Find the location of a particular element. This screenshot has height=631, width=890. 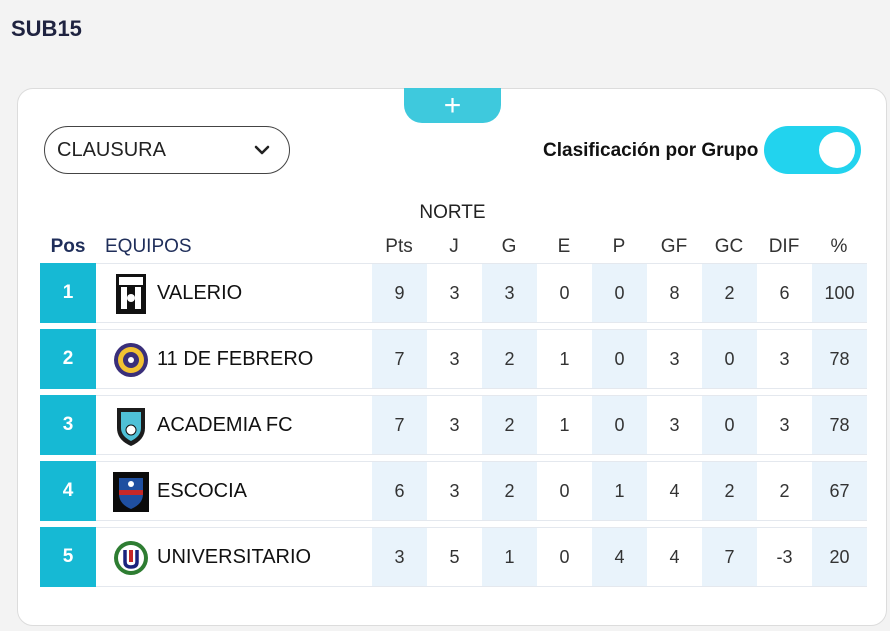

table-row: 5 UNIVERSITARIO 3 5 1 0 4 4 7 -3 20 is located at coordinates (453, 557).